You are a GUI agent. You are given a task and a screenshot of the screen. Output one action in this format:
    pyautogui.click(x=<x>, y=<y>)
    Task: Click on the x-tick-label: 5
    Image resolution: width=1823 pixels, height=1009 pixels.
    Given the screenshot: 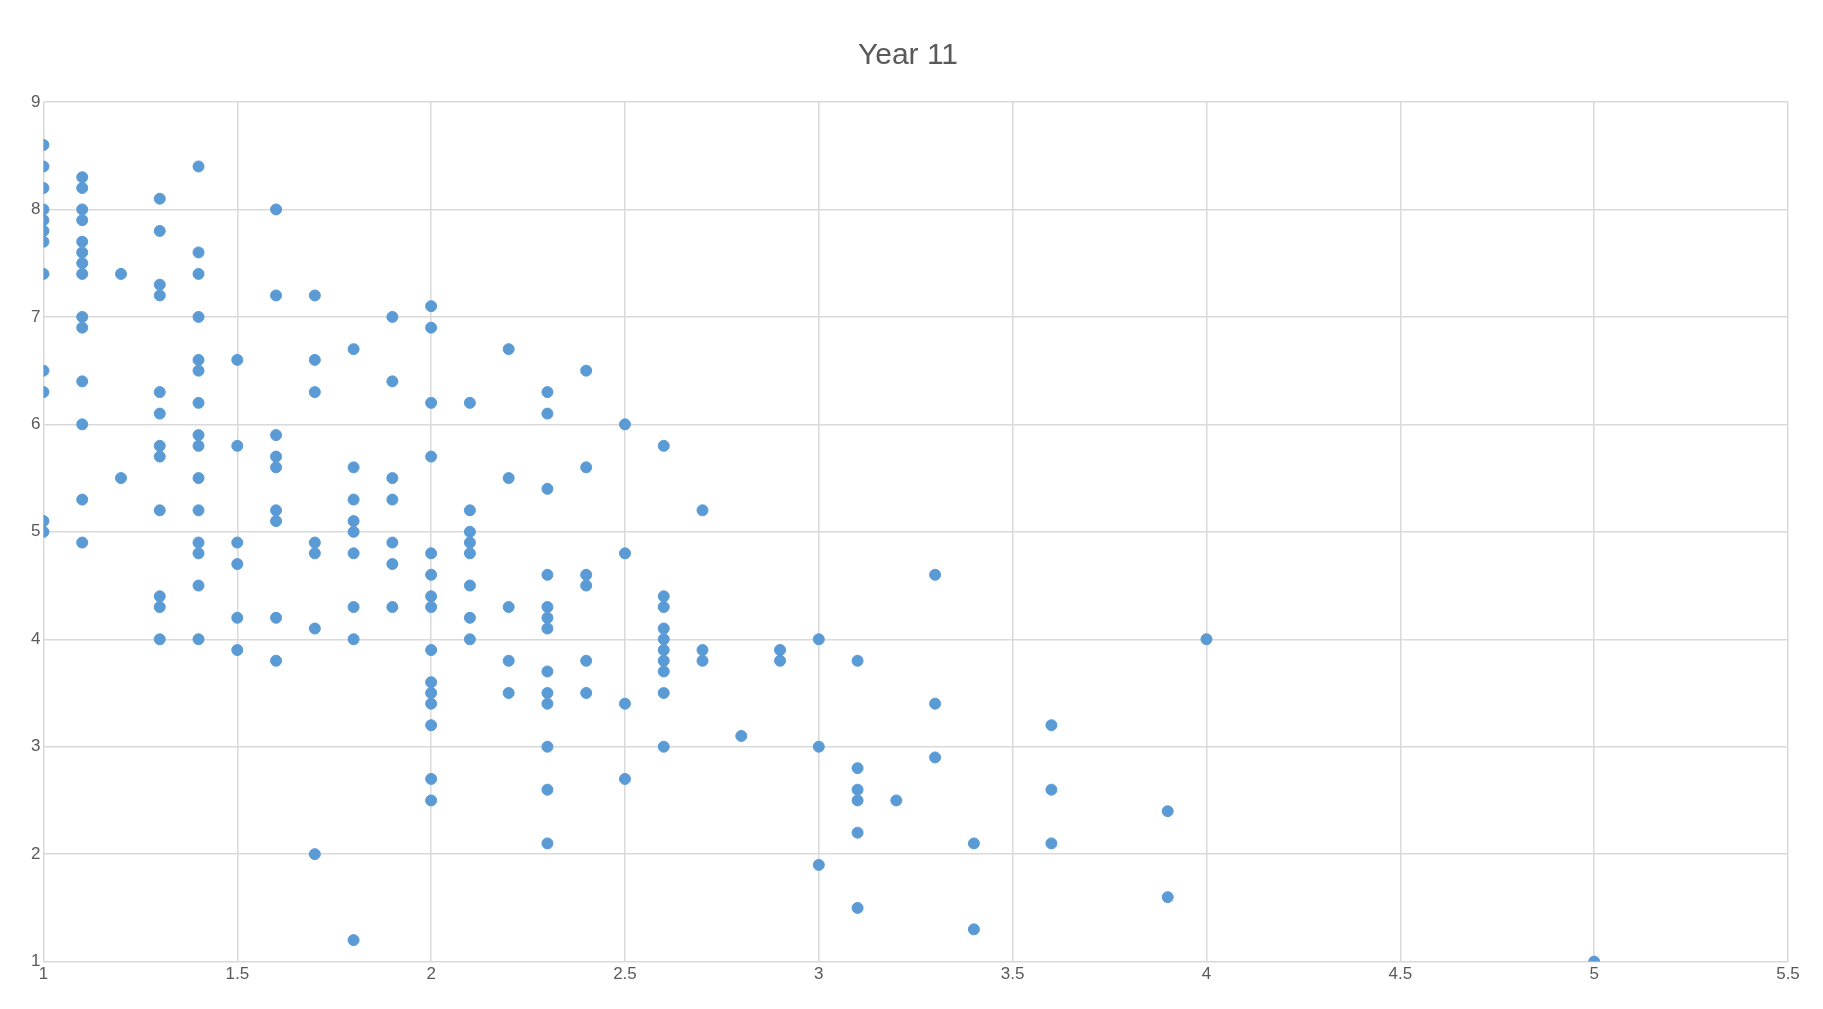 What is the action you would take?
    pyautogui.click(x=1594, y=974)
    